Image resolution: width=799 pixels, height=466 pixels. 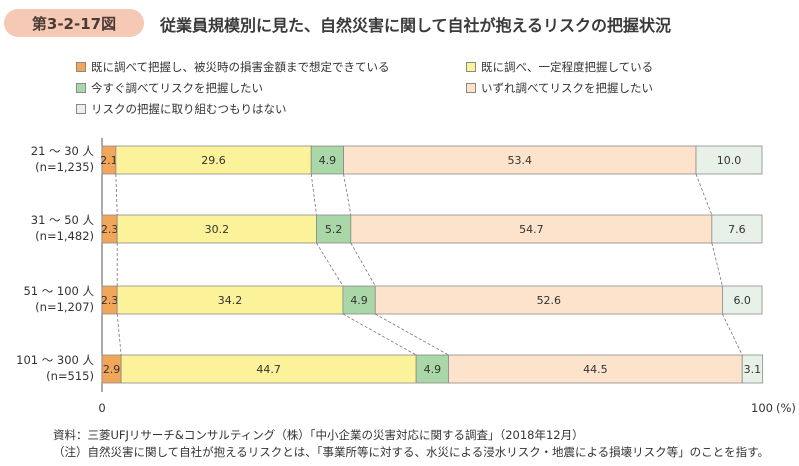 I want to click on category-n-label-r1: (n=1,235), so click(x=64, y=167).